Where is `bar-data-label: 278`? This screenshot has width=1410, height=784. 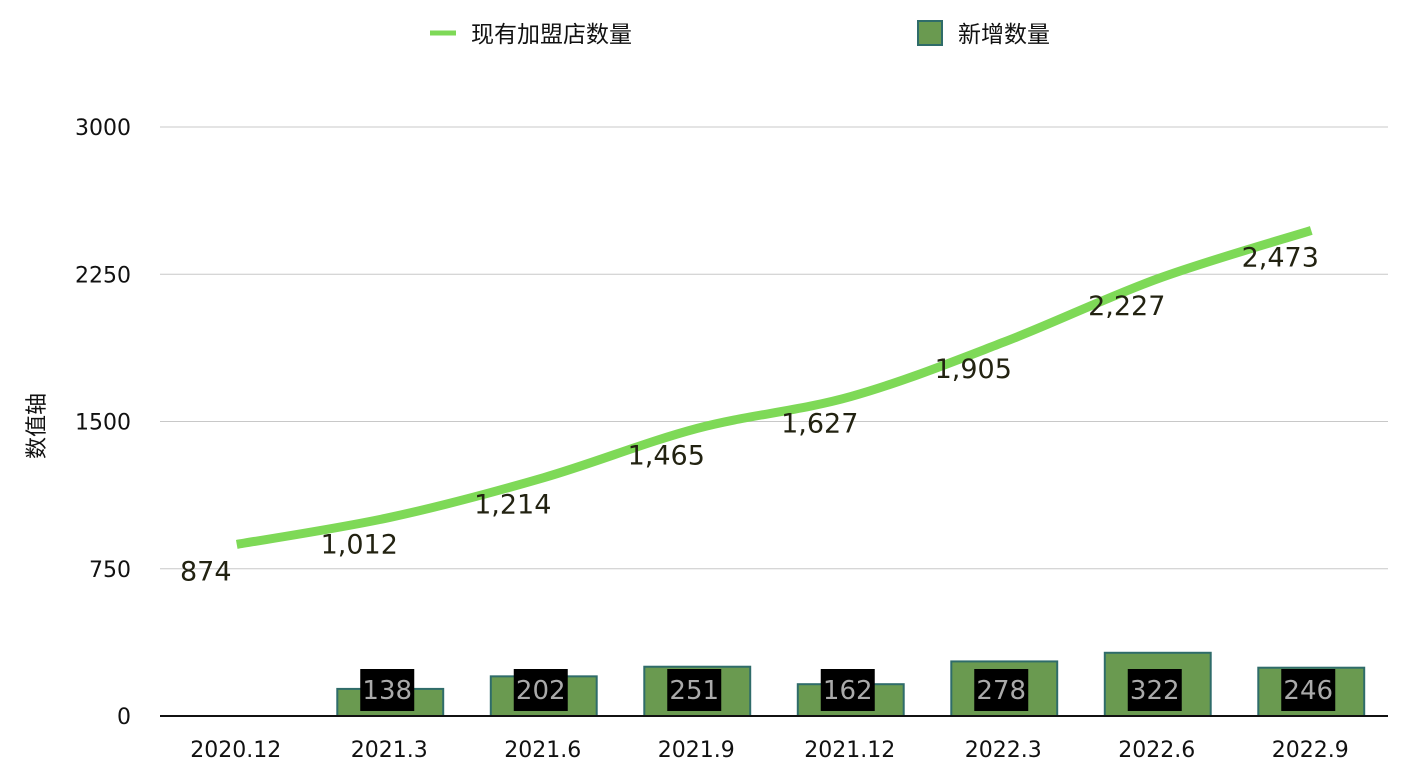 bar-data-label: 278 is located at coordinates (1001, 691).